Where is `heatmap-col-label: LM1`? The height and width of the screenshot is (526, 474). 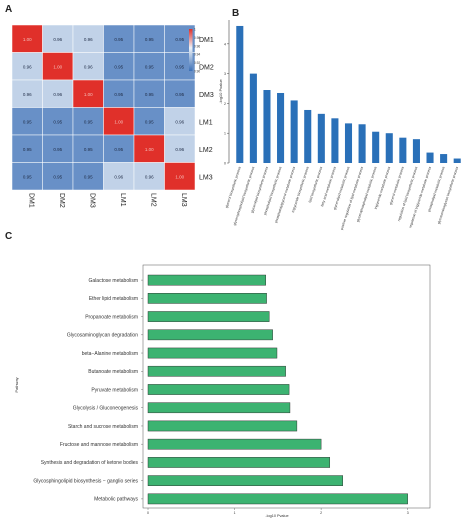 heatmap-col-label: LM1 is located at coordinates (122, 200).